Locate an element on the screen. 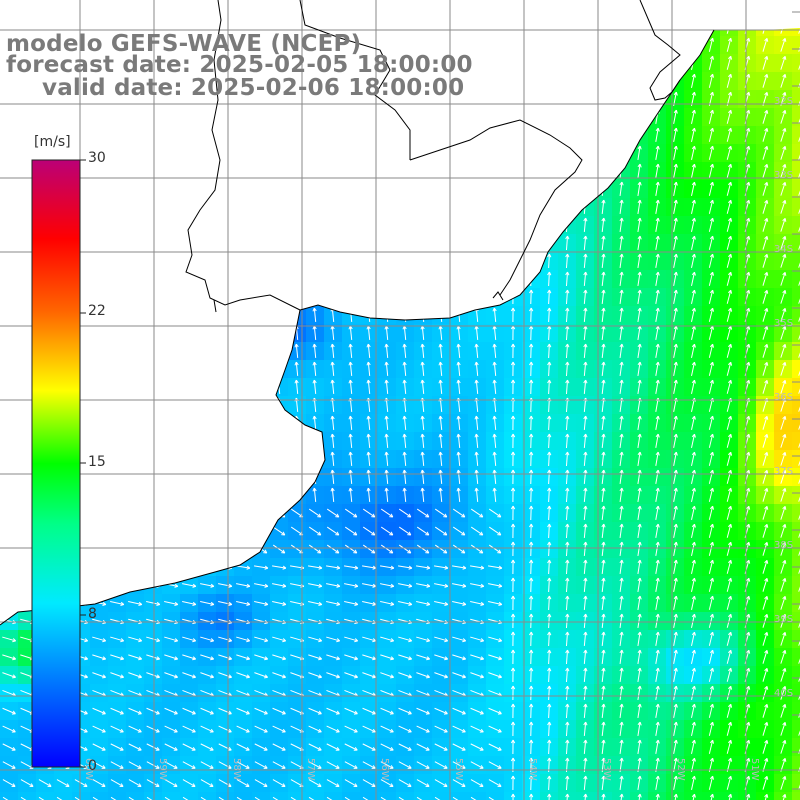  longitude-label: 57W is located at coordinates (310, 769).